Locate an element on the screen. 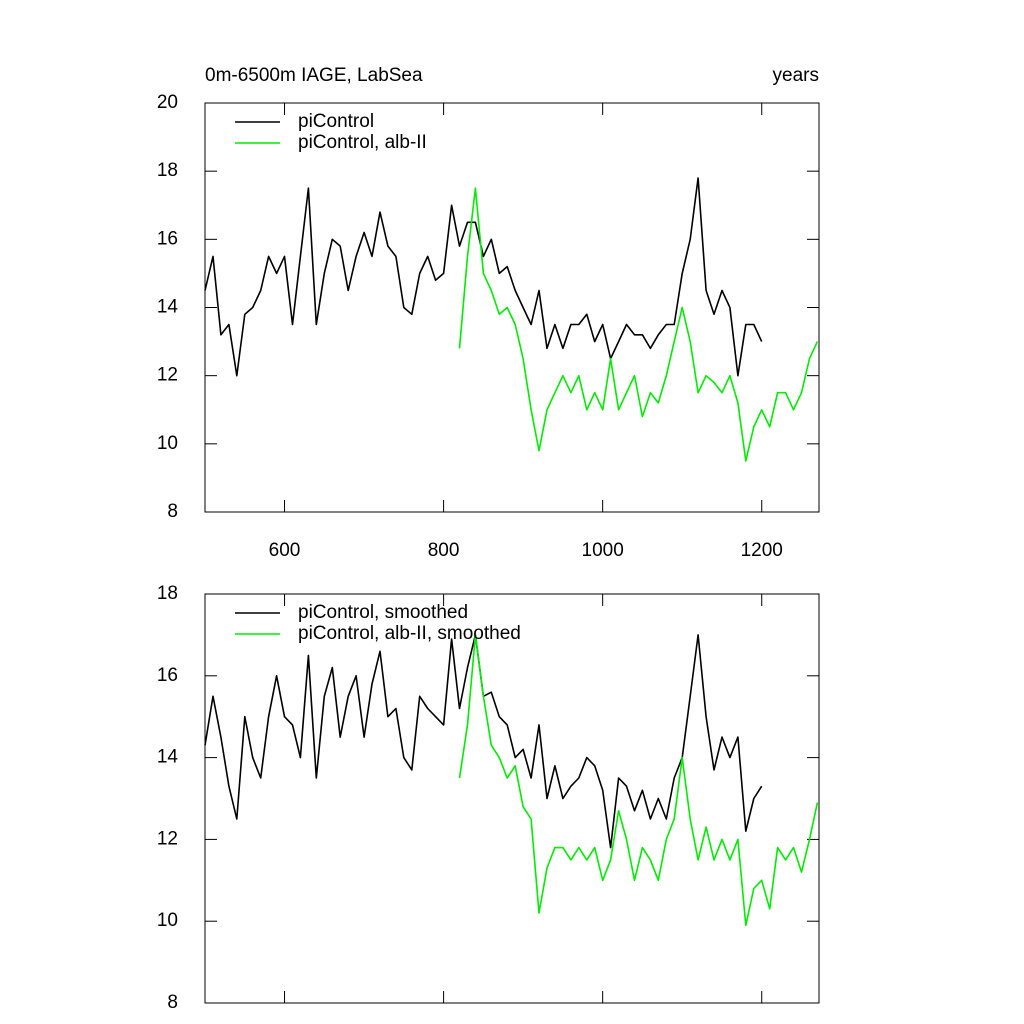  x-tick-label: 1200 is located at coordinates (762, 550).